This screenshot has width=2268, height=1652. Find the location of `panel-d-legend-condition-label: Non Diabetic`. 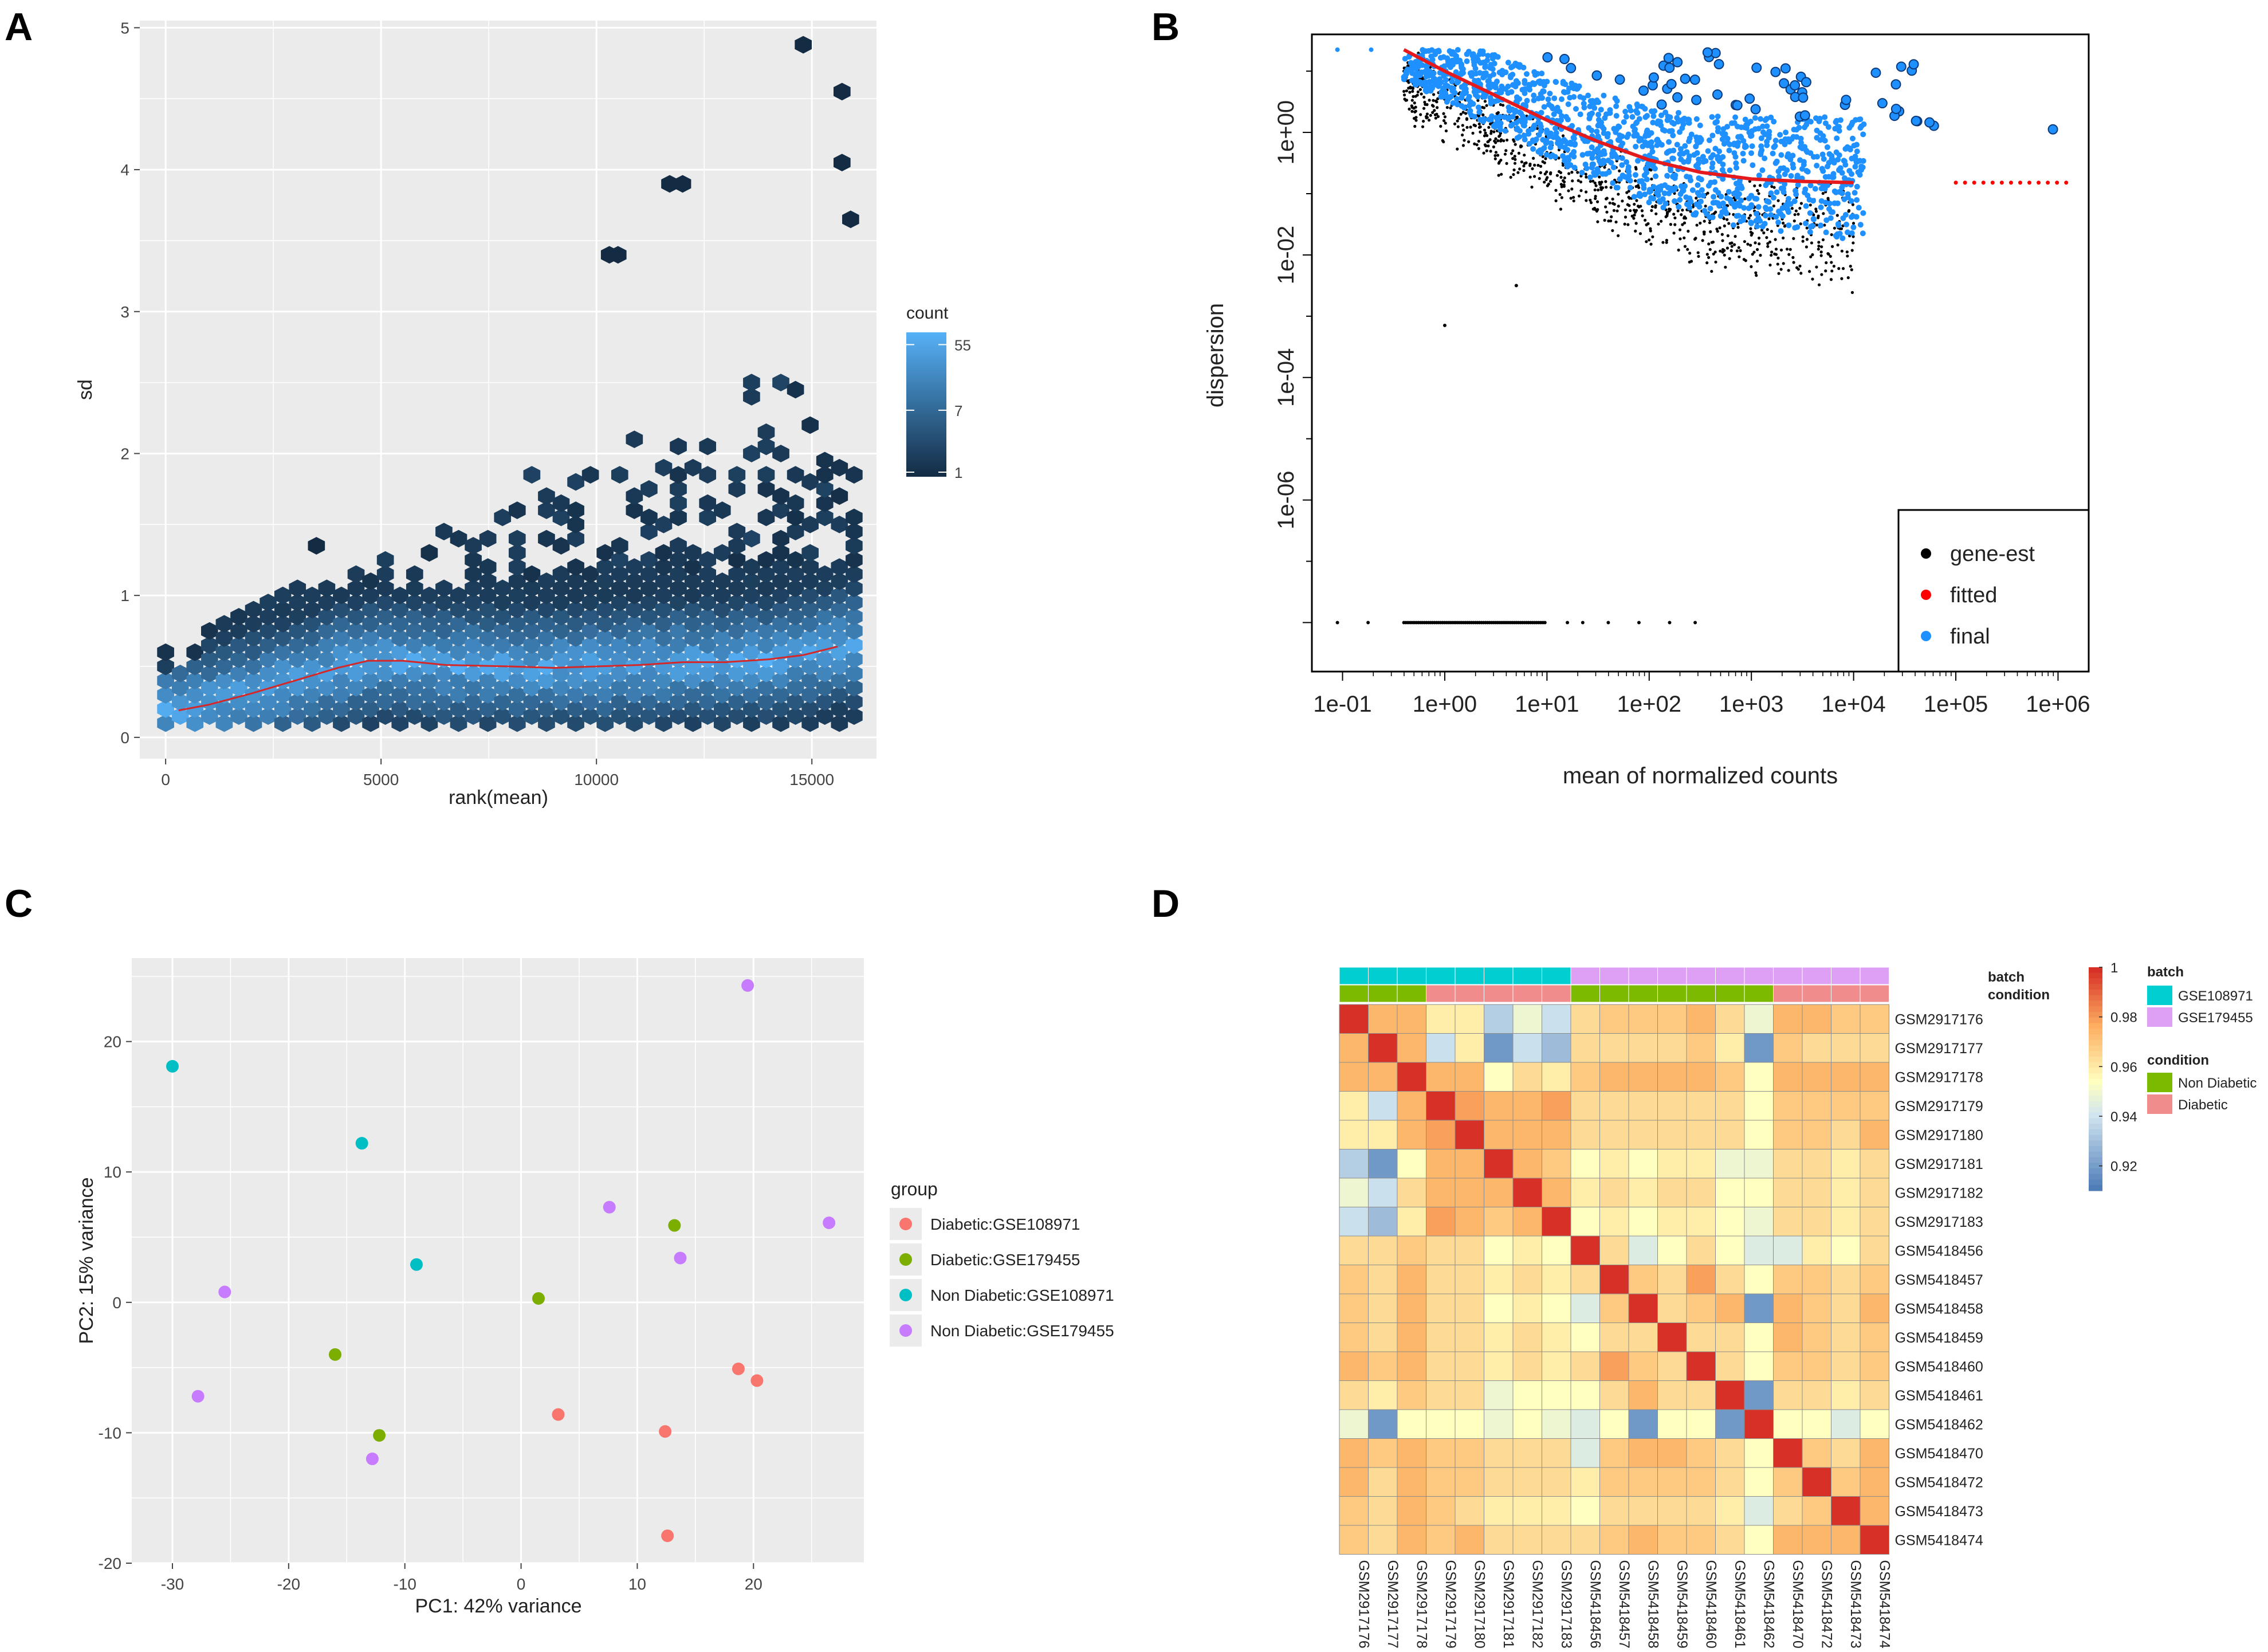

panel-d-legend-condition-label: Non Diabetic is located at coordinates (2217, 1083).